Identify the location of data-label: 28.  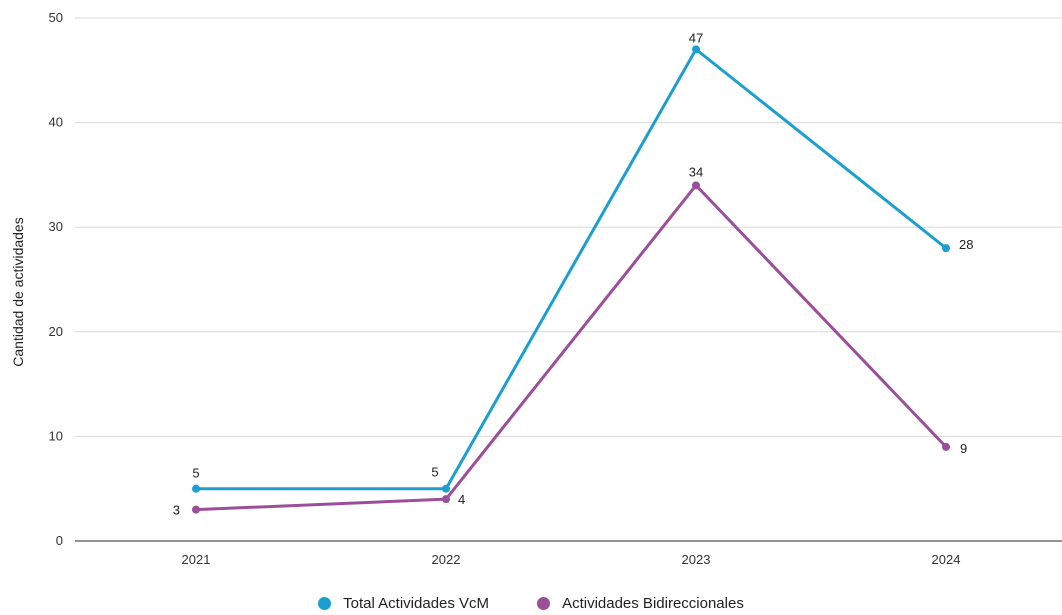
(966, 244).